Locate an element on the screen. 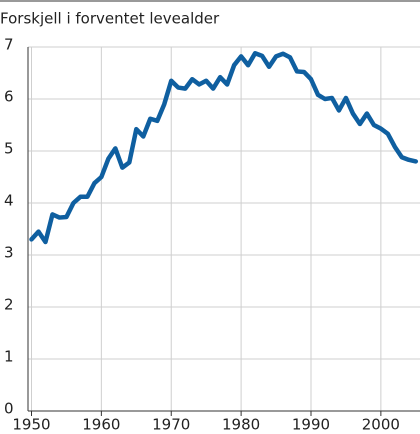  y-tick-label: 0 is located at coordinates (9, 409).